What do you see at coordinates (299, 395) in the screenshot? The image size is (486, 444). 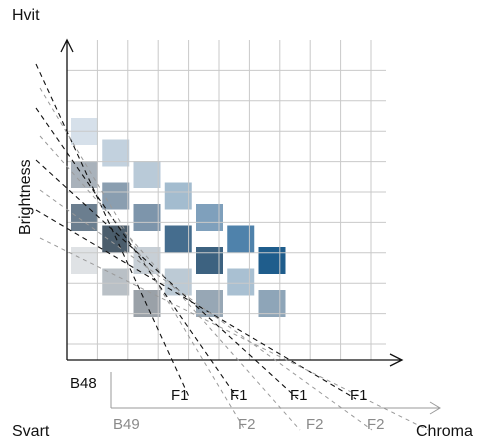 I see `f1-label-3: F1` at bounding box center [299, 395].